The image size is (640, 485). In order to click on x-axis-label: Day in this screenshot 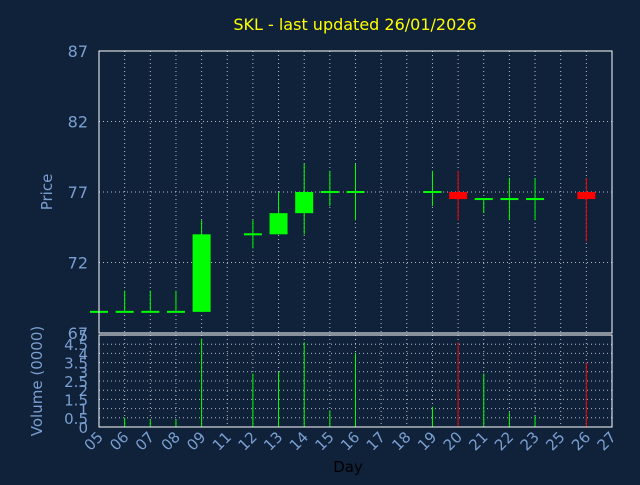, I will do `click(348, 467)`.